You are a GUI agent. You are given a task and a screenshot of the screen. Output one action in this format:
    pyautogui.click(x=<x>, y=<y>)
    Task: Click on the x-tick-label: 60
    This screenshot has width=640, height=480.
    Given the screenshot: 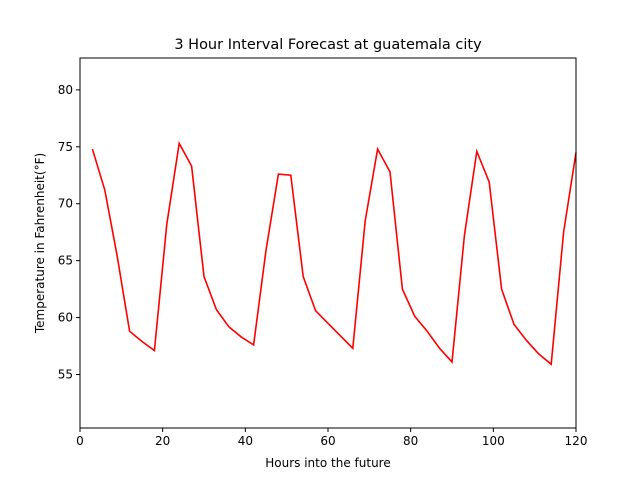 What is the action you would take?
    pyautogui.click(x=327, y=441)
    